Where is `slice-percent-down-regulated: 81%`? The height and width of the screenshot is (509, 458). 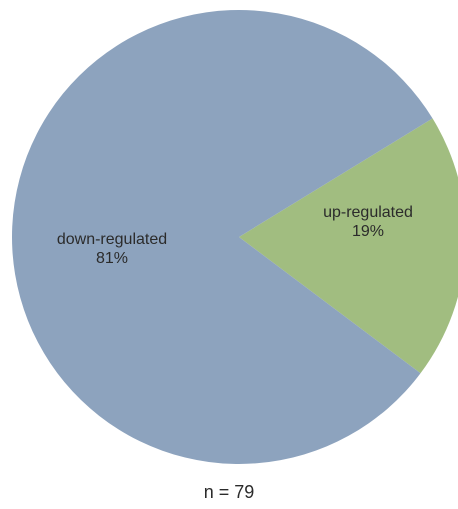
slice-percent-down-regulated: 81% is located at coordinates (112, 258).